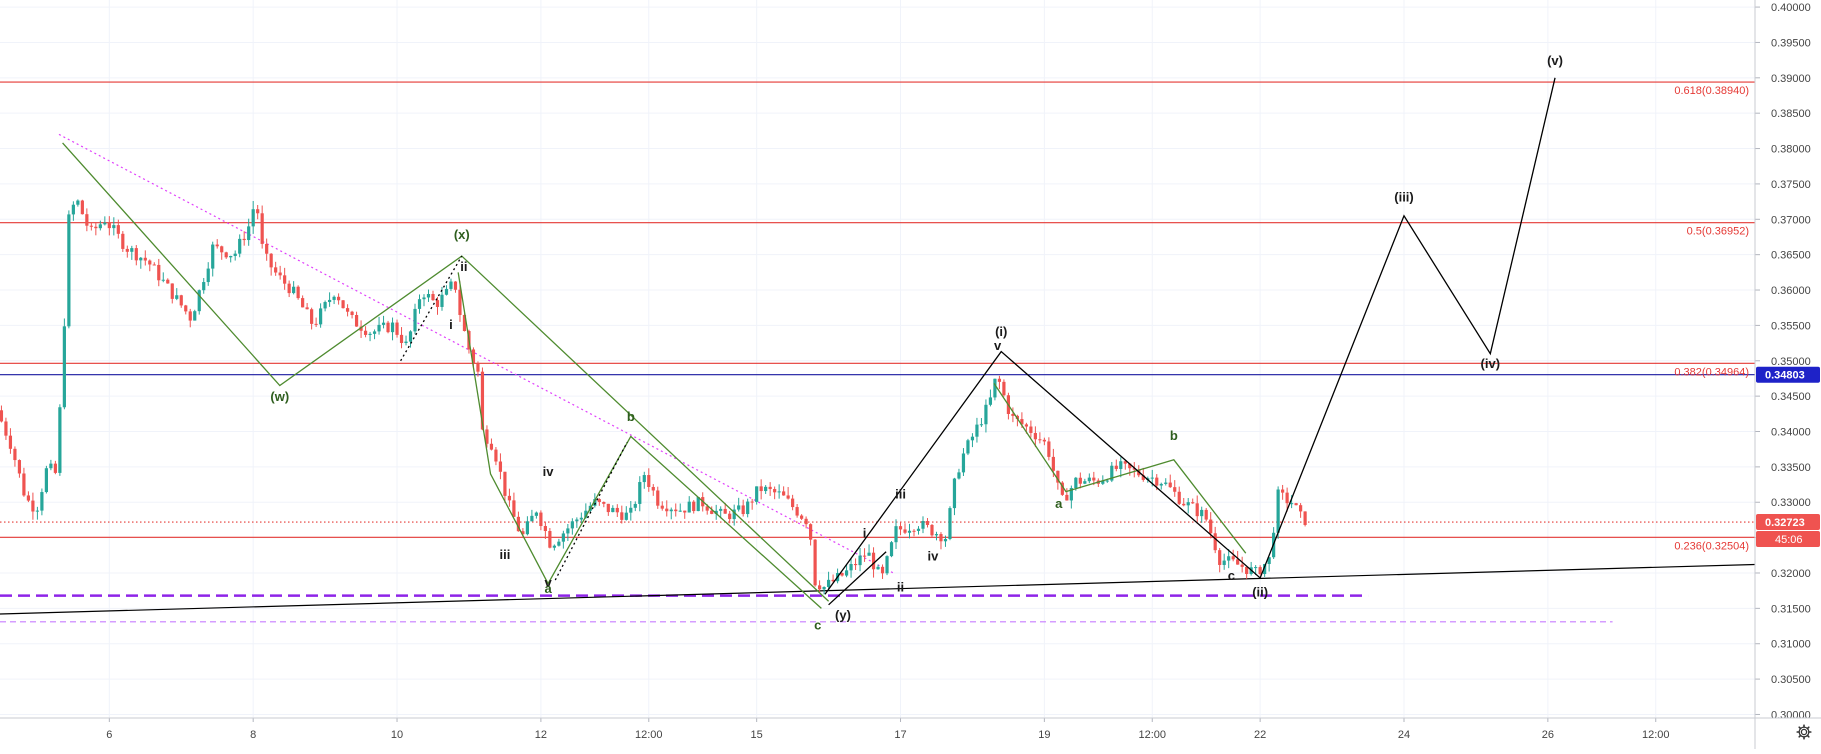 The height and width of the screenshot is (754, 1821). I want to click on x-tick-label: 12, so click(541, 735).